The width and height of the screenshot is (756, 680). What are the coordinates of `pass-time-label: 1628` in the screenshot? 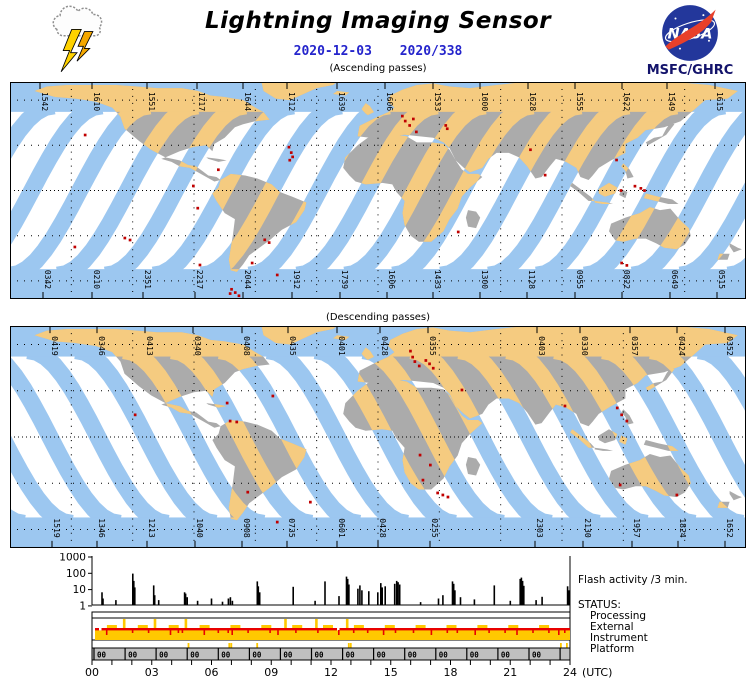 It's located at (532, 101).